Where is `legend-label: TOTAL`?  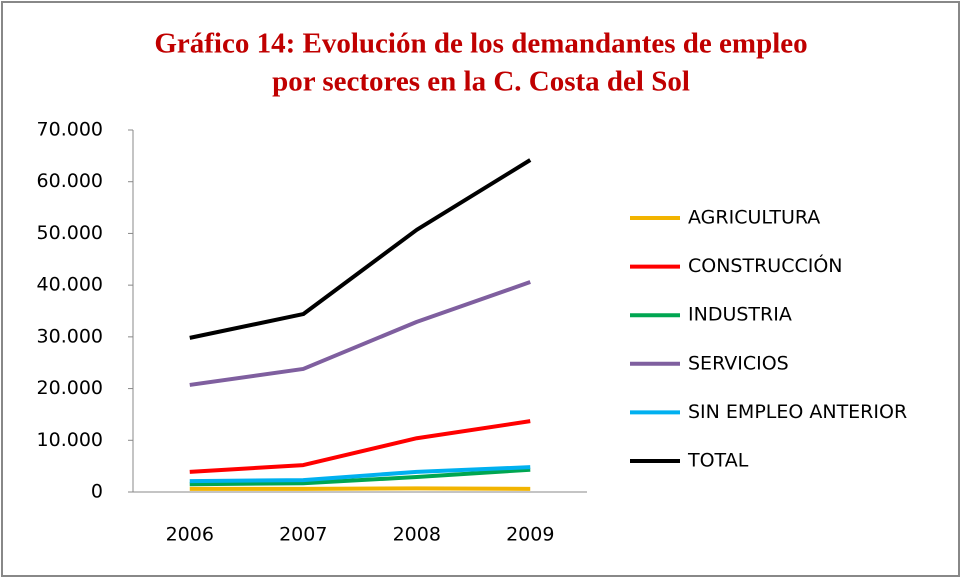
legend-label: TOTAL is located at coordinates (718, 461).